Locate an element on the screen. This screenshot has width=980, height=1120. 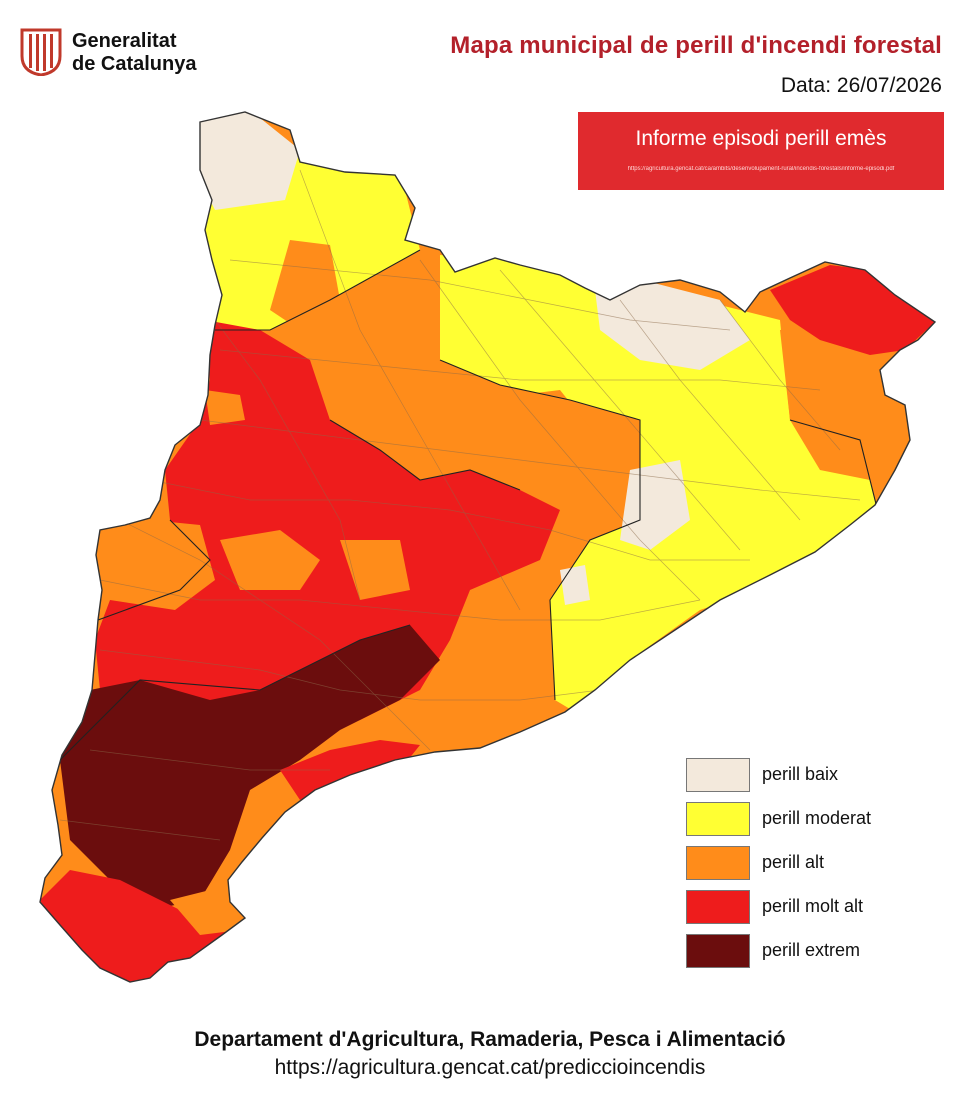
zone-south-baix is located at coordinates (575, 585).